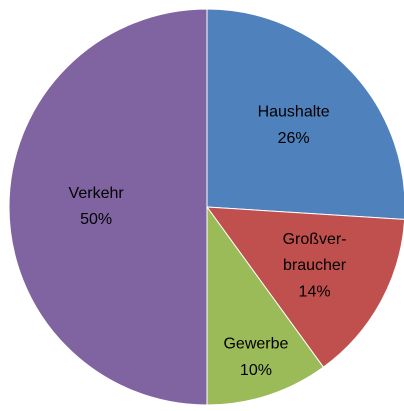 This screenshot has width=404, height=411. I want to click on slice-label: Großver-braucher, so click(315, 252).